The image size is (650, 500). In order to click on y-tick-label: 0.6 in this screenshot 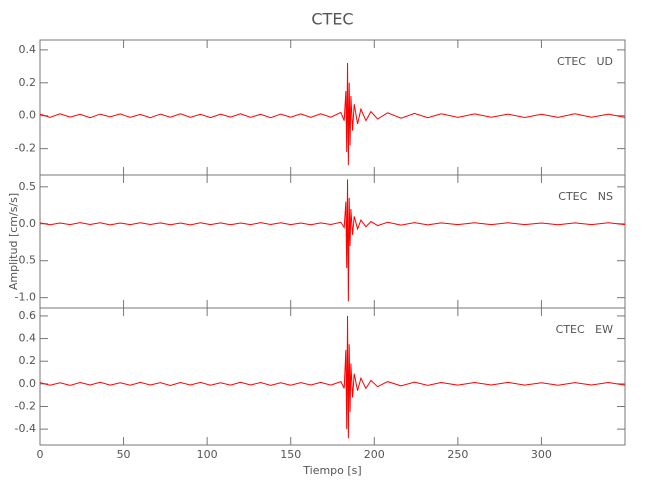, I will do `click(28, 315)`.